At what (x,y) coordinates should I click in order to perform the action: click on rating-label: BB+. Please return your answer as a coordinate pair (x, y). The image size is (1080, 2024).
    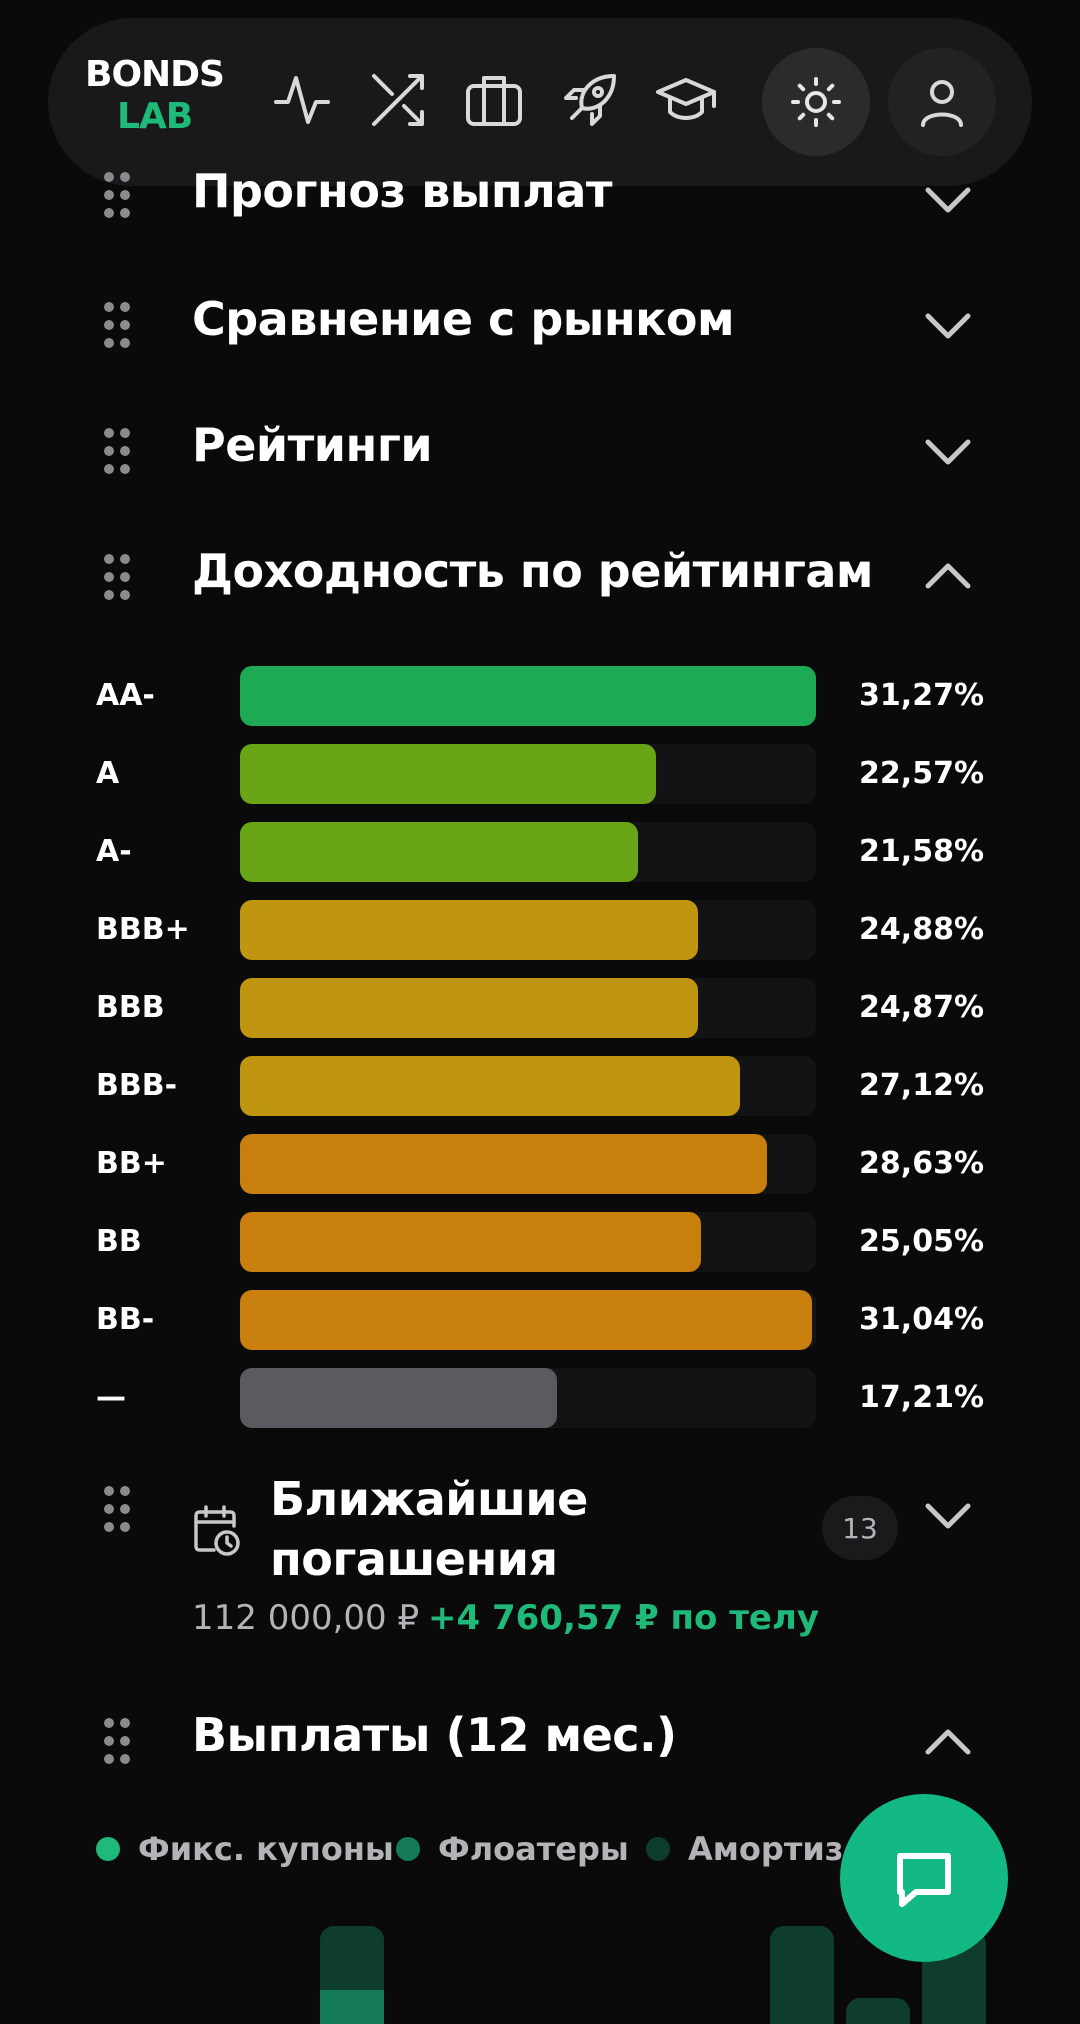
    Looking at the image, I should click on (131, 1163).